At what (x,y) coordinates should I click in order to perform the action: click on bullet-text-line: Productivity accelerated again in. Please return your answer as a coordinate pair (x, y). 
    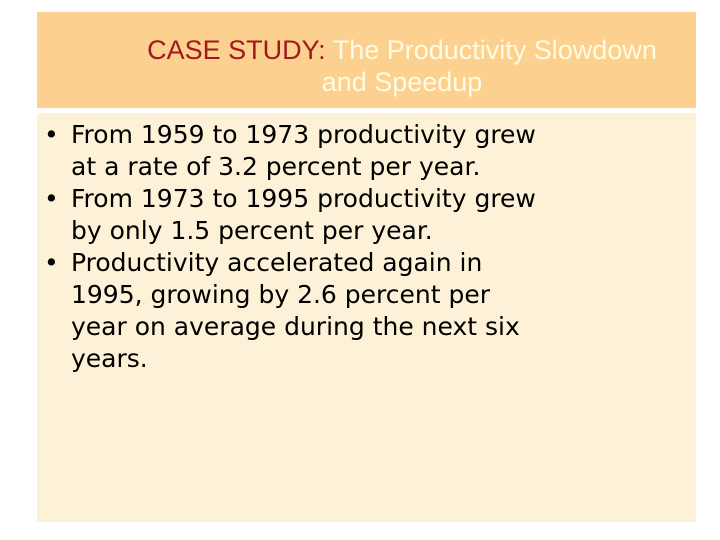
    Looking at the image, I should click on (277, 262).